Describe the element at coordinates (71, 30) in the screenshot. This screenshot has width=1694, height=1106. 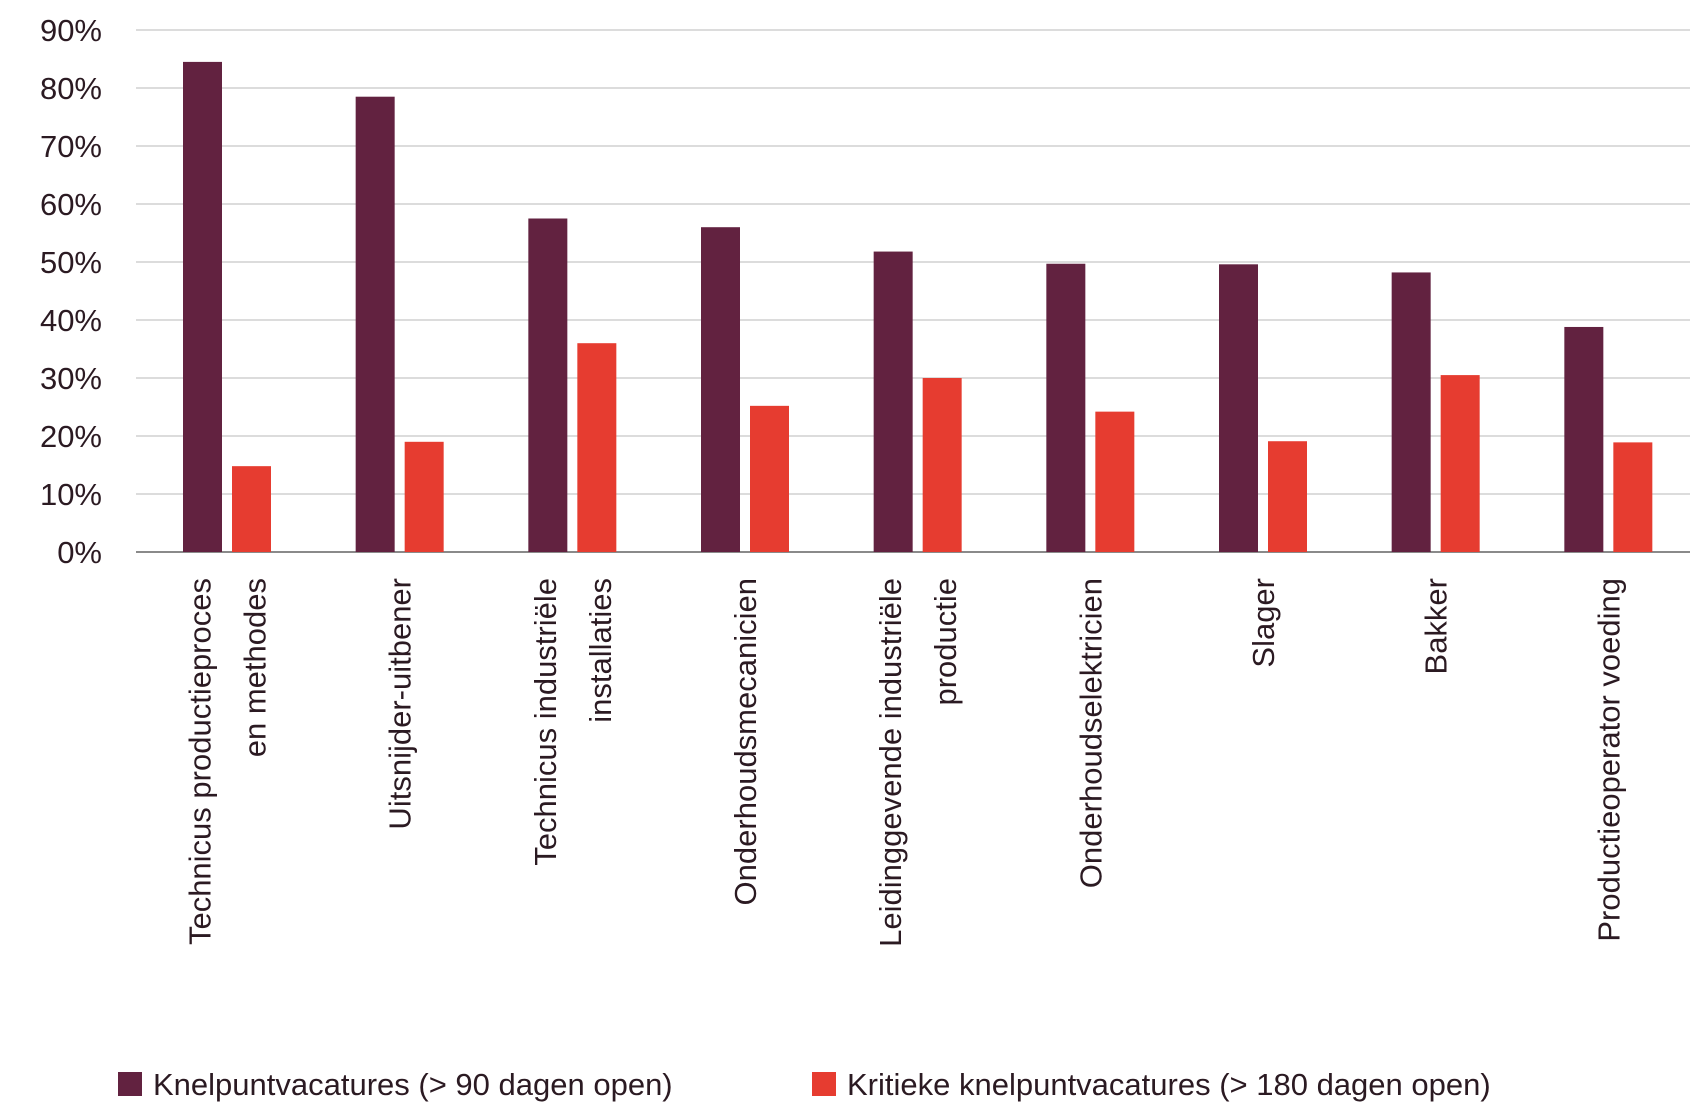
I see `y-tick-label: 90%` at that location.